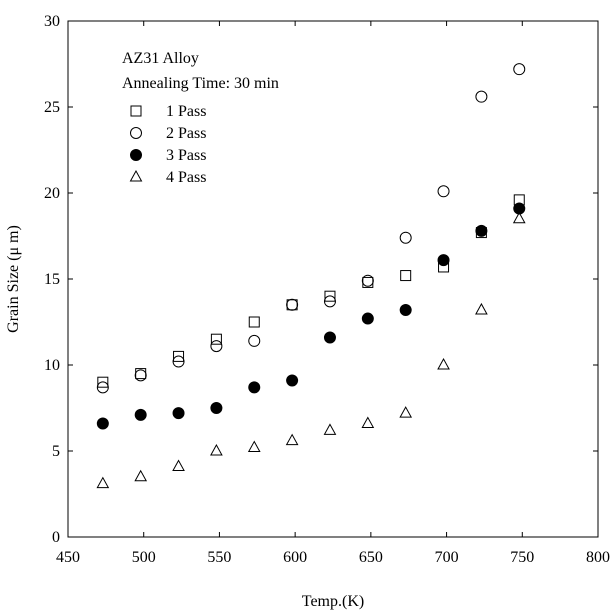 The image size is (610, 611). Describe the element at coordinates (167, 144) in the screenshot. I see `legend: 1 Pass 2 Pass 3 Pass 4 Pass` at that location.